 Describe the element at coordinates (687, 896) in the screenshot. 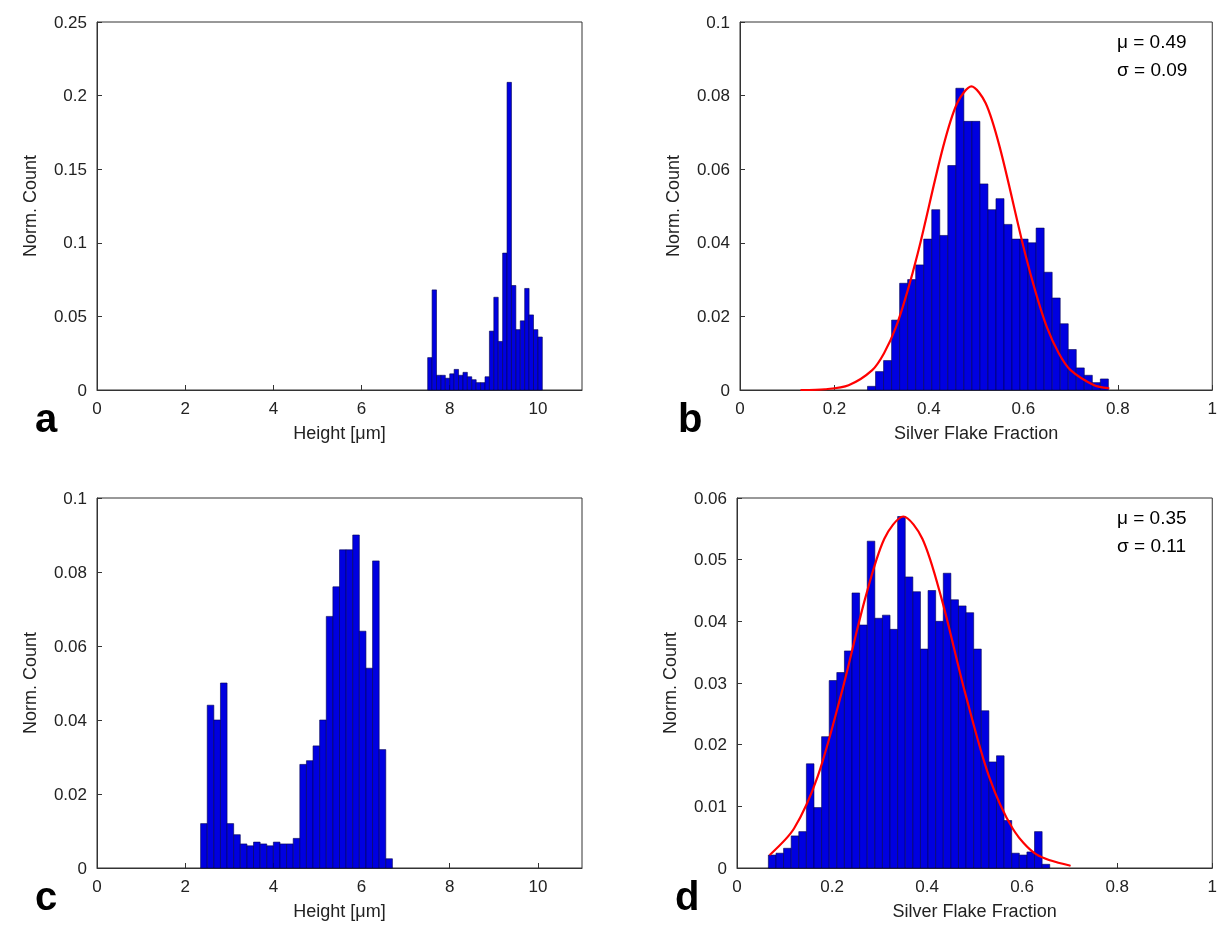

I see `text: d` at that location.